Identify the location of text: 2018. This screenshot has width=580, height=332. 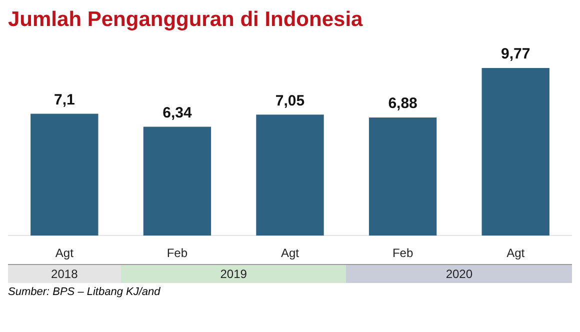
(64, 273).